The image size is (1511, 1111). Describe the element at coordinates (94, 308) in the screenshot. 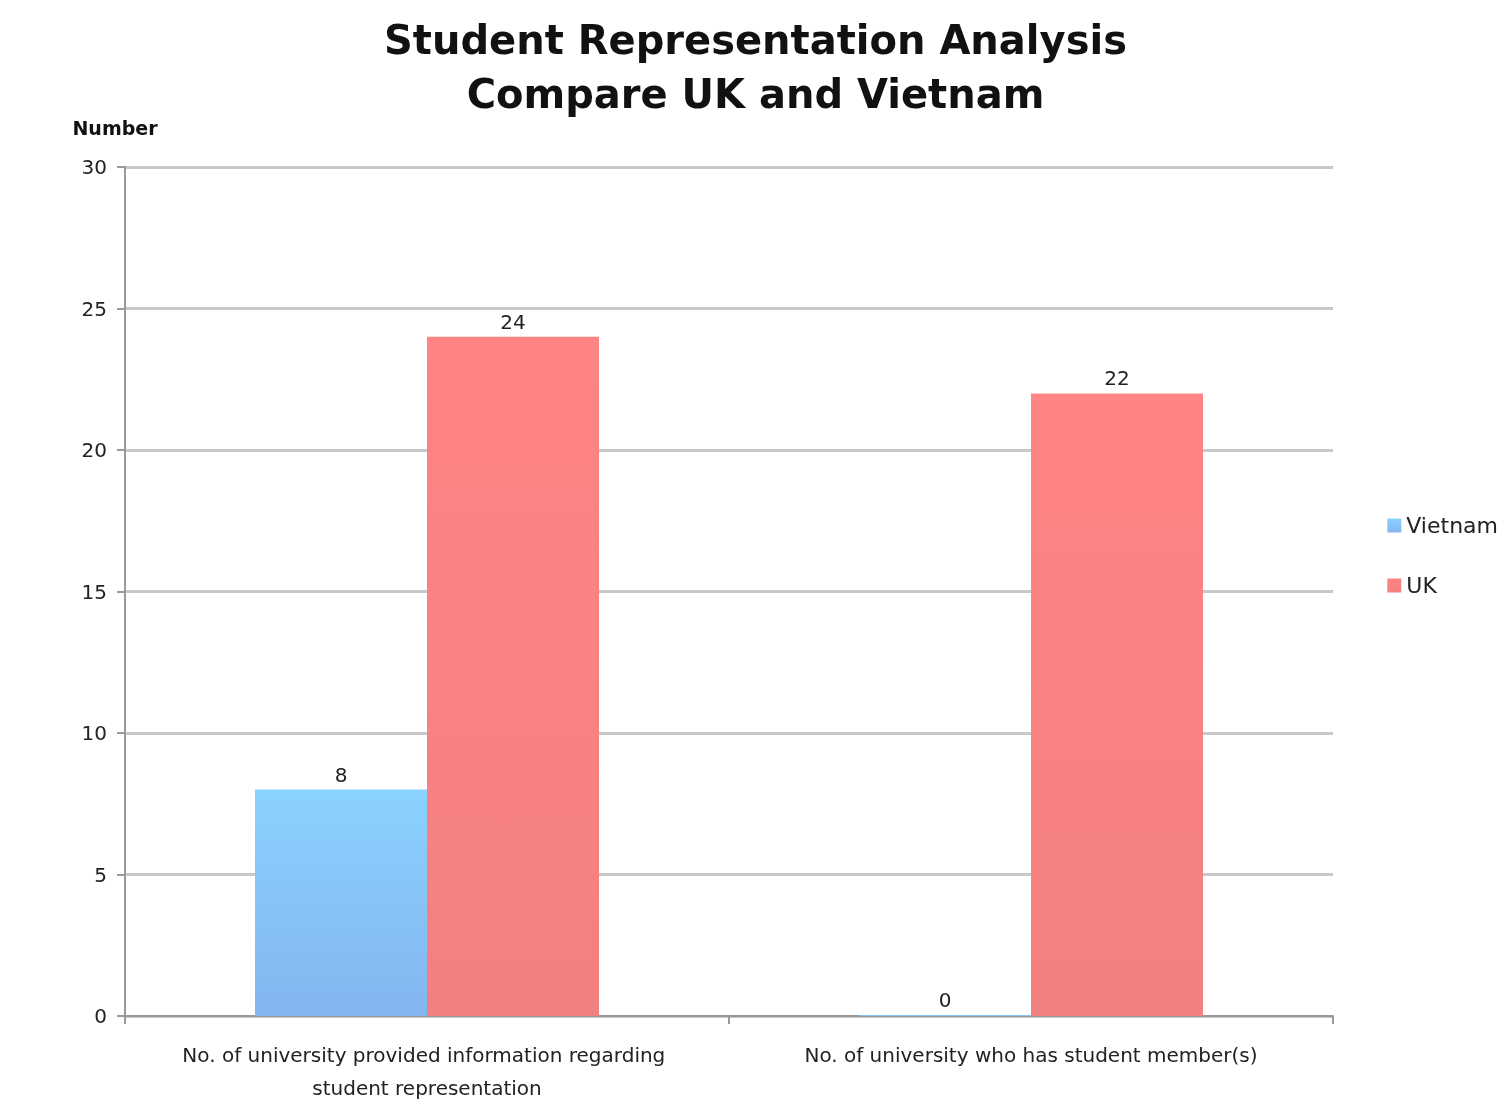

I see `y-tick-label: 25` at that location.